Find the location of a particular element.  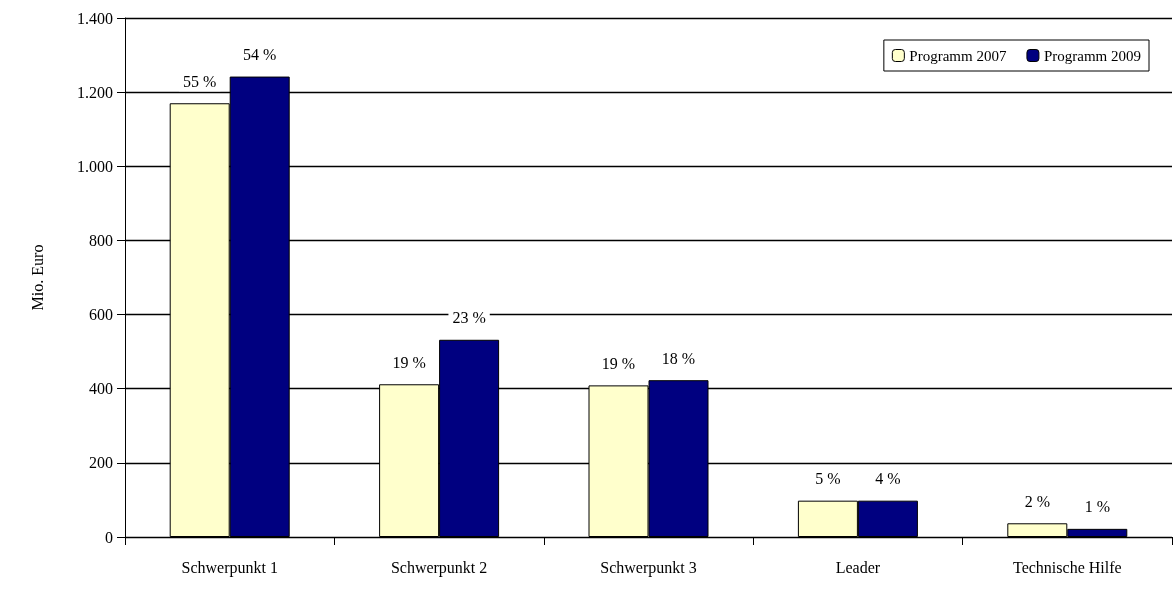

x-tick-label: Technische Hilfe is located at coordinates (1067, 567).